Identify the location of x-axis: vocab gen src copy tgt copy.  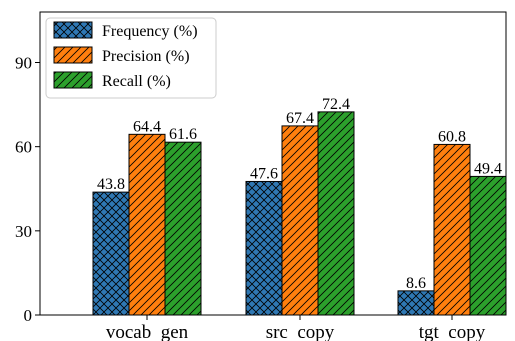
(296, 328).